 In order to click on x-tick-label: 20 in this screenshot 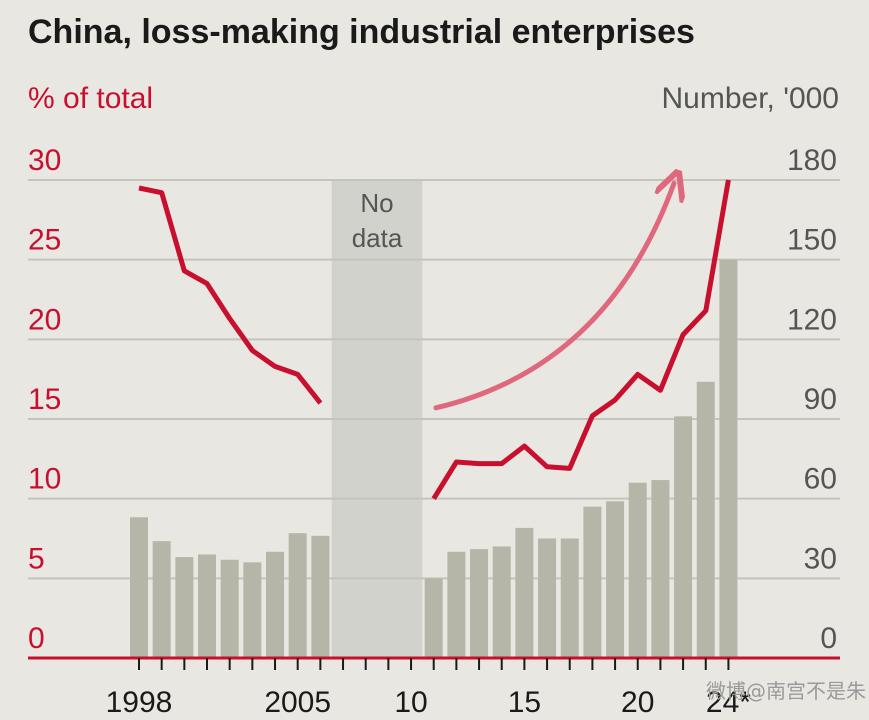, I will do `click(637, 702)`.